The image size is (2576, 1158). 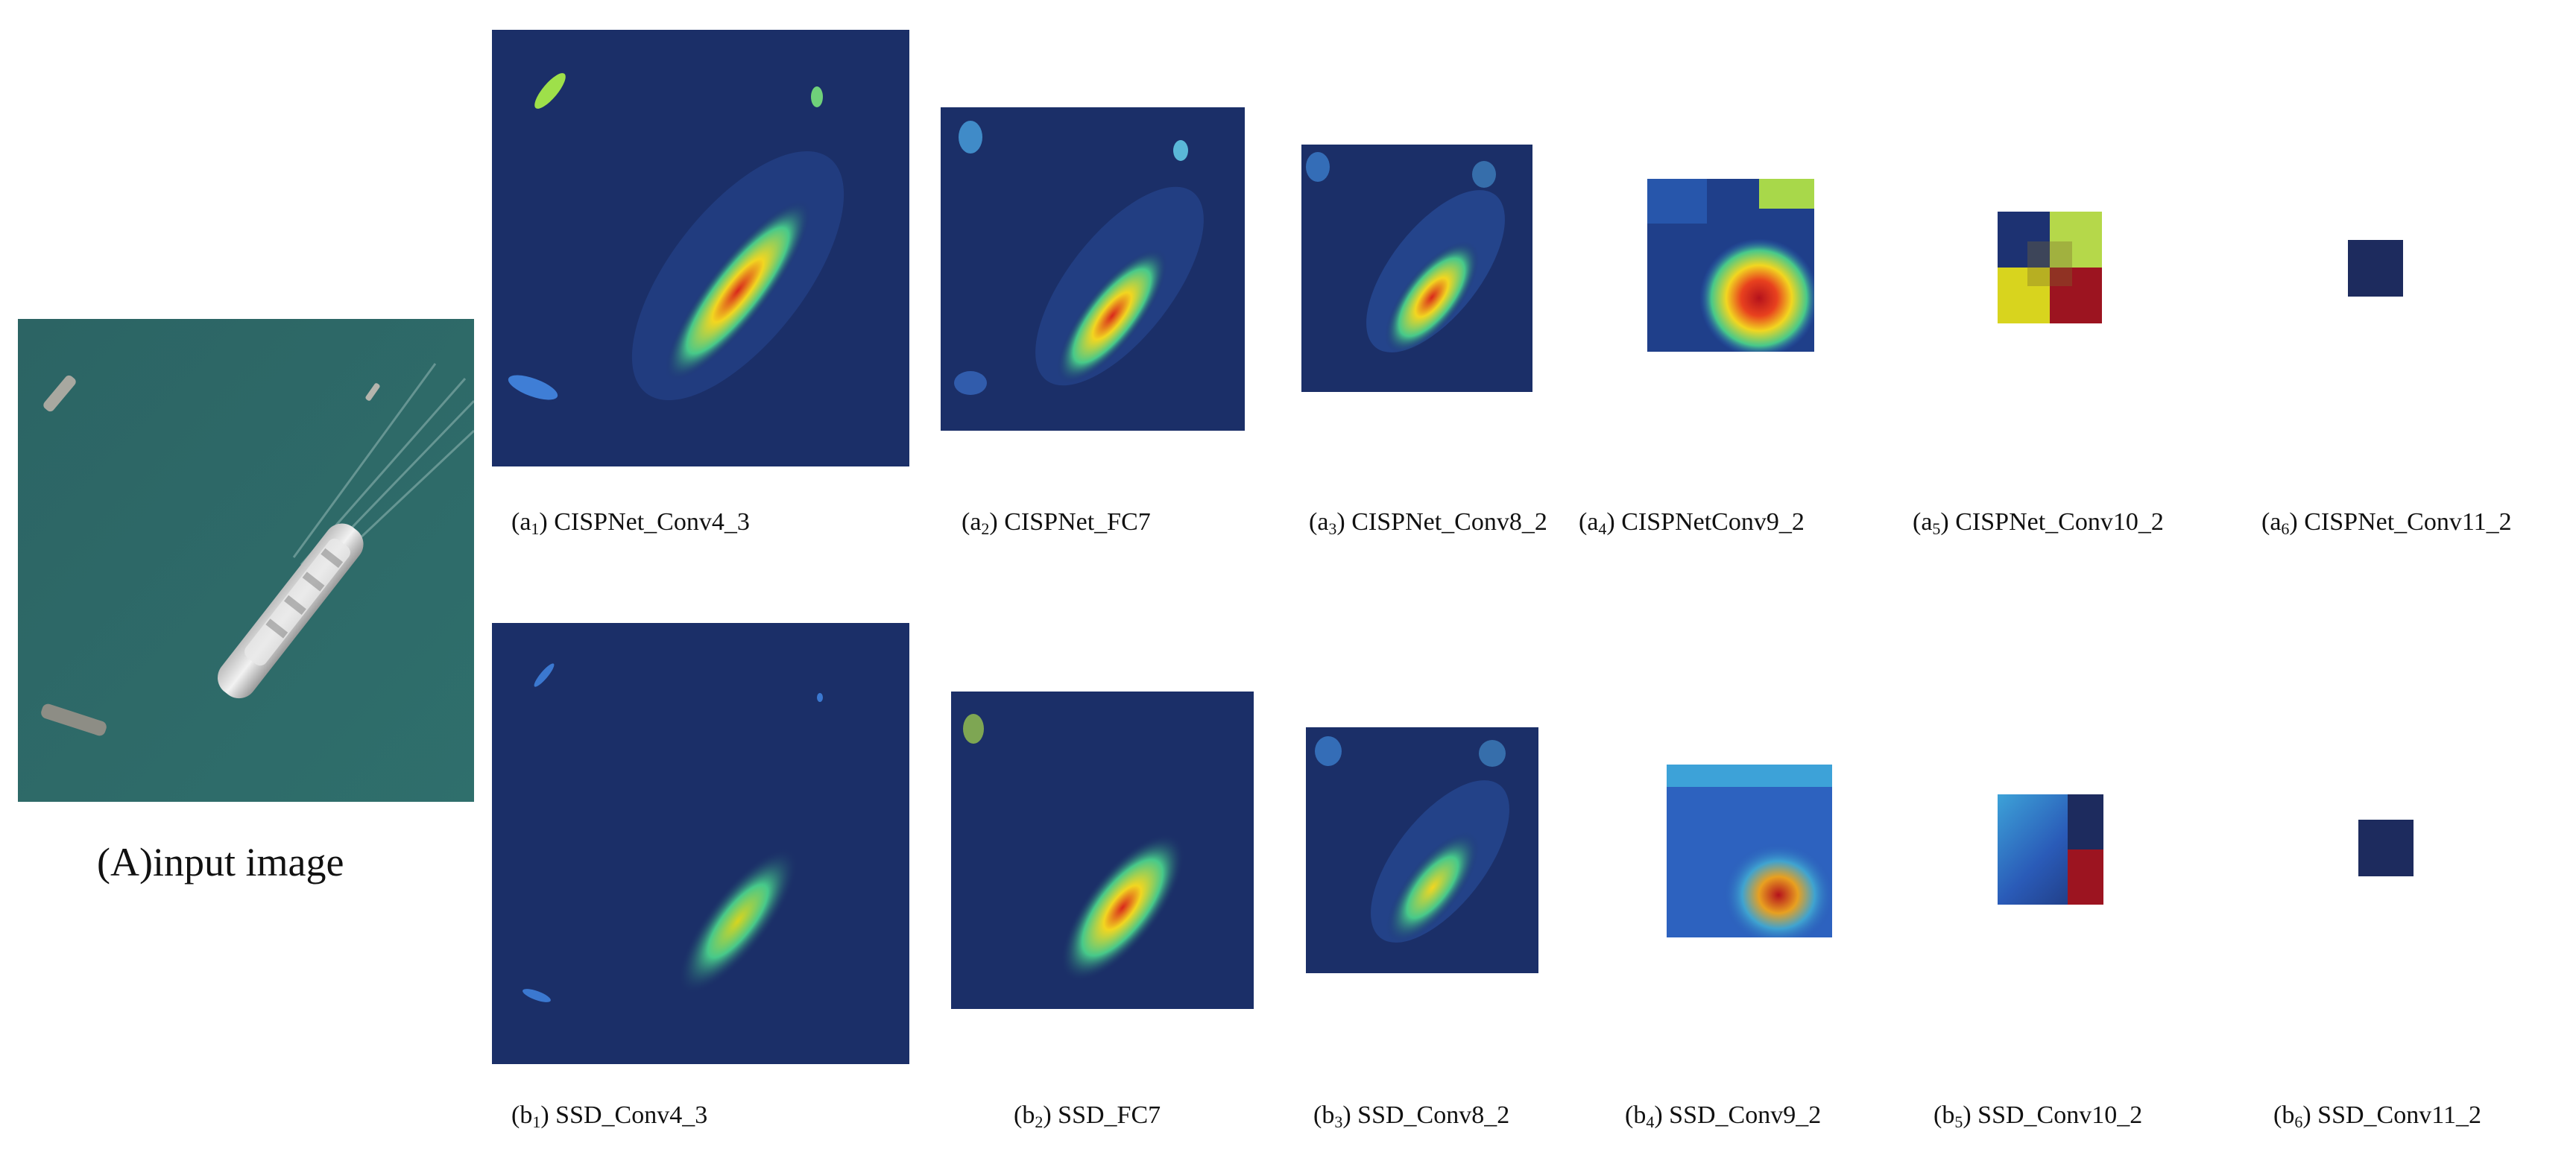 I want to click on caption-a4: (a4) CISPNetConv9_2, so click(x=1692, y=523).